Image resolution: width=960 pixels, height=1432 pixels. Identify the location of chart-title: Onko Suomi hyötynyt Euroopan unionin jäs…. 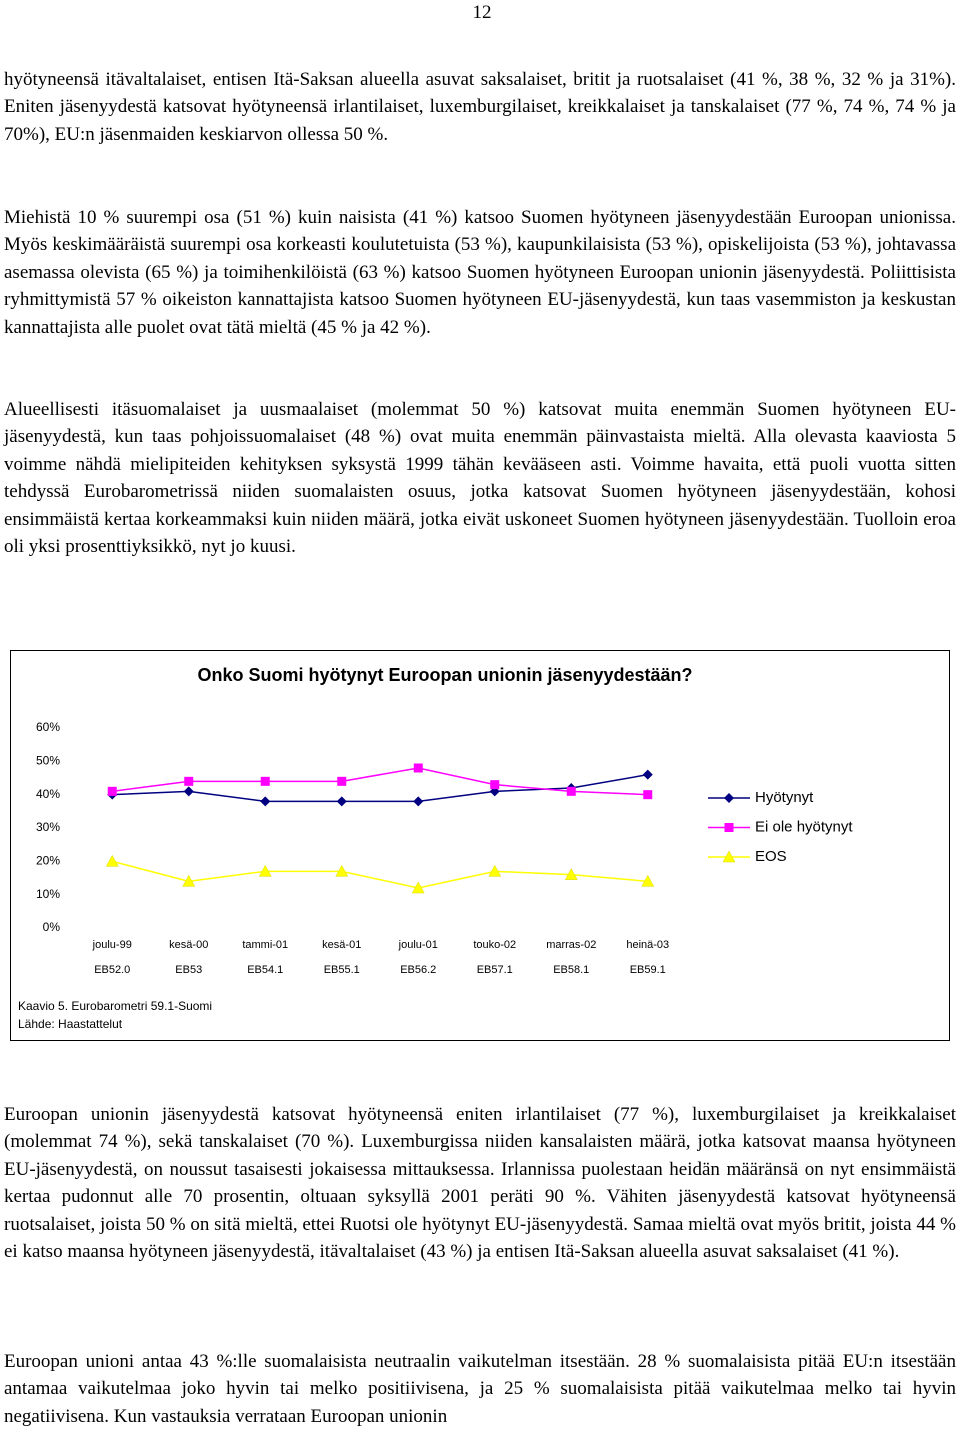
(444, 675).